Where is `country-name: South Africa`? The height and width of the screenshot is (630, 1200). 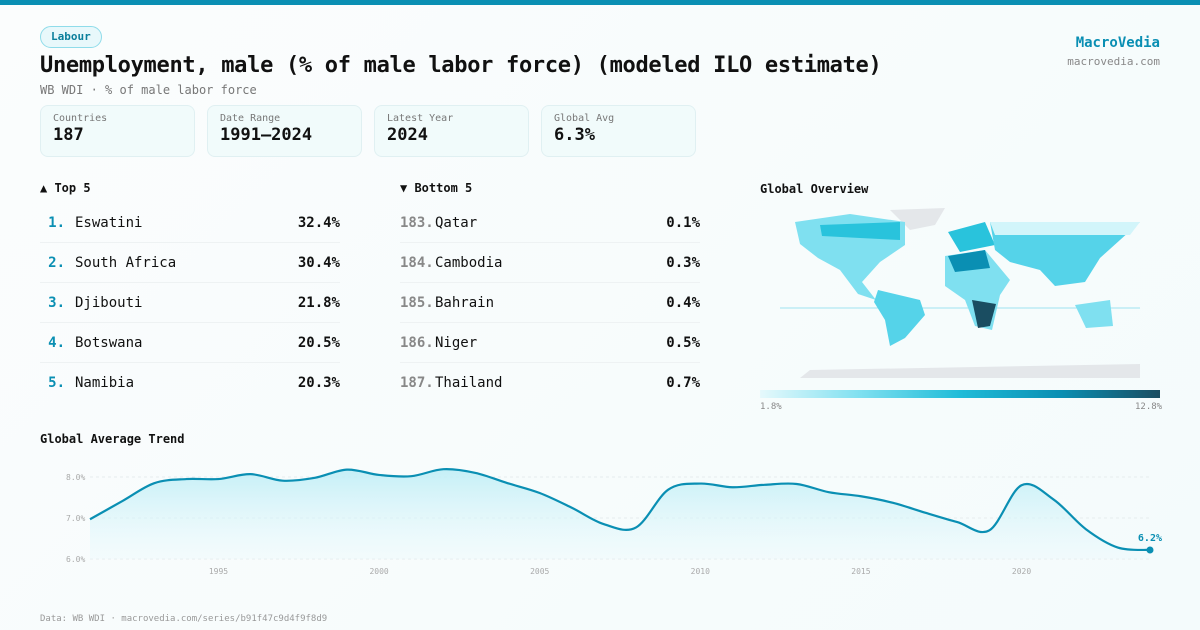 country-name: South Africa is located at coordinates (126, 262).